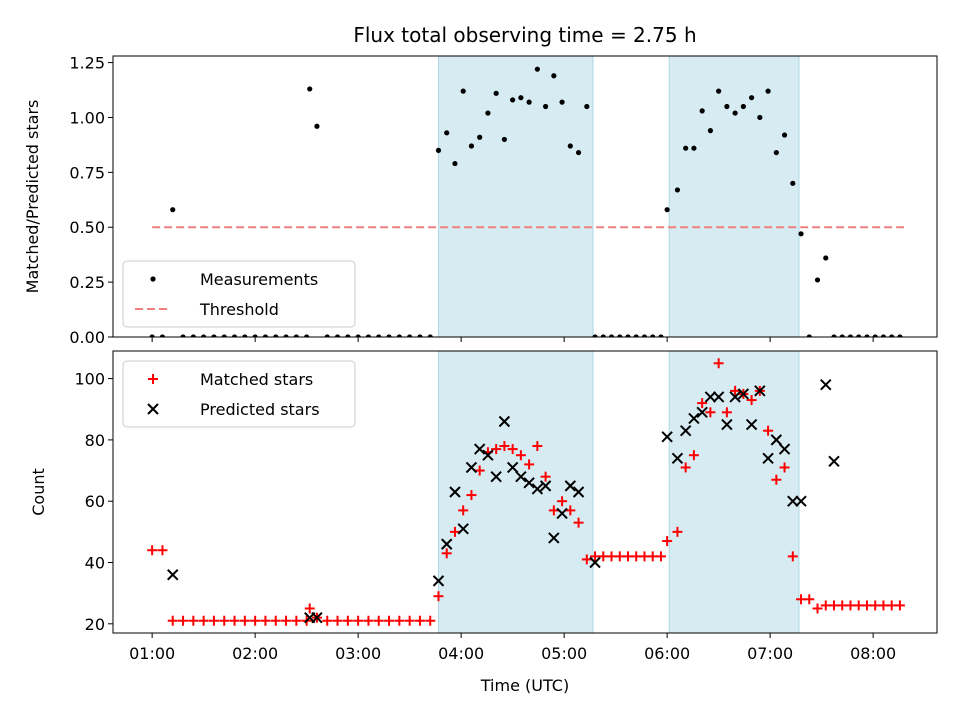  Describe the element at coordinates (87, 227) in the screenshot. I see `y-tick-label: 0.50` at that location.